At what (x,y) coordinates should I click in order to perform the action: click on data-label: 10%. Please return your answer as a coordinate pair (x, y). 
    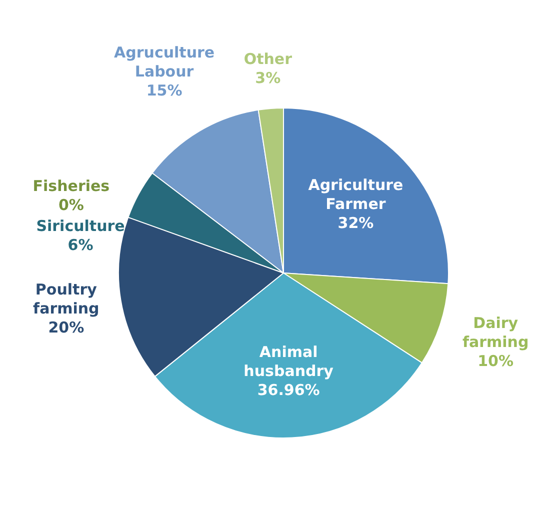
    Looking at the image, I should click on (496, 361).